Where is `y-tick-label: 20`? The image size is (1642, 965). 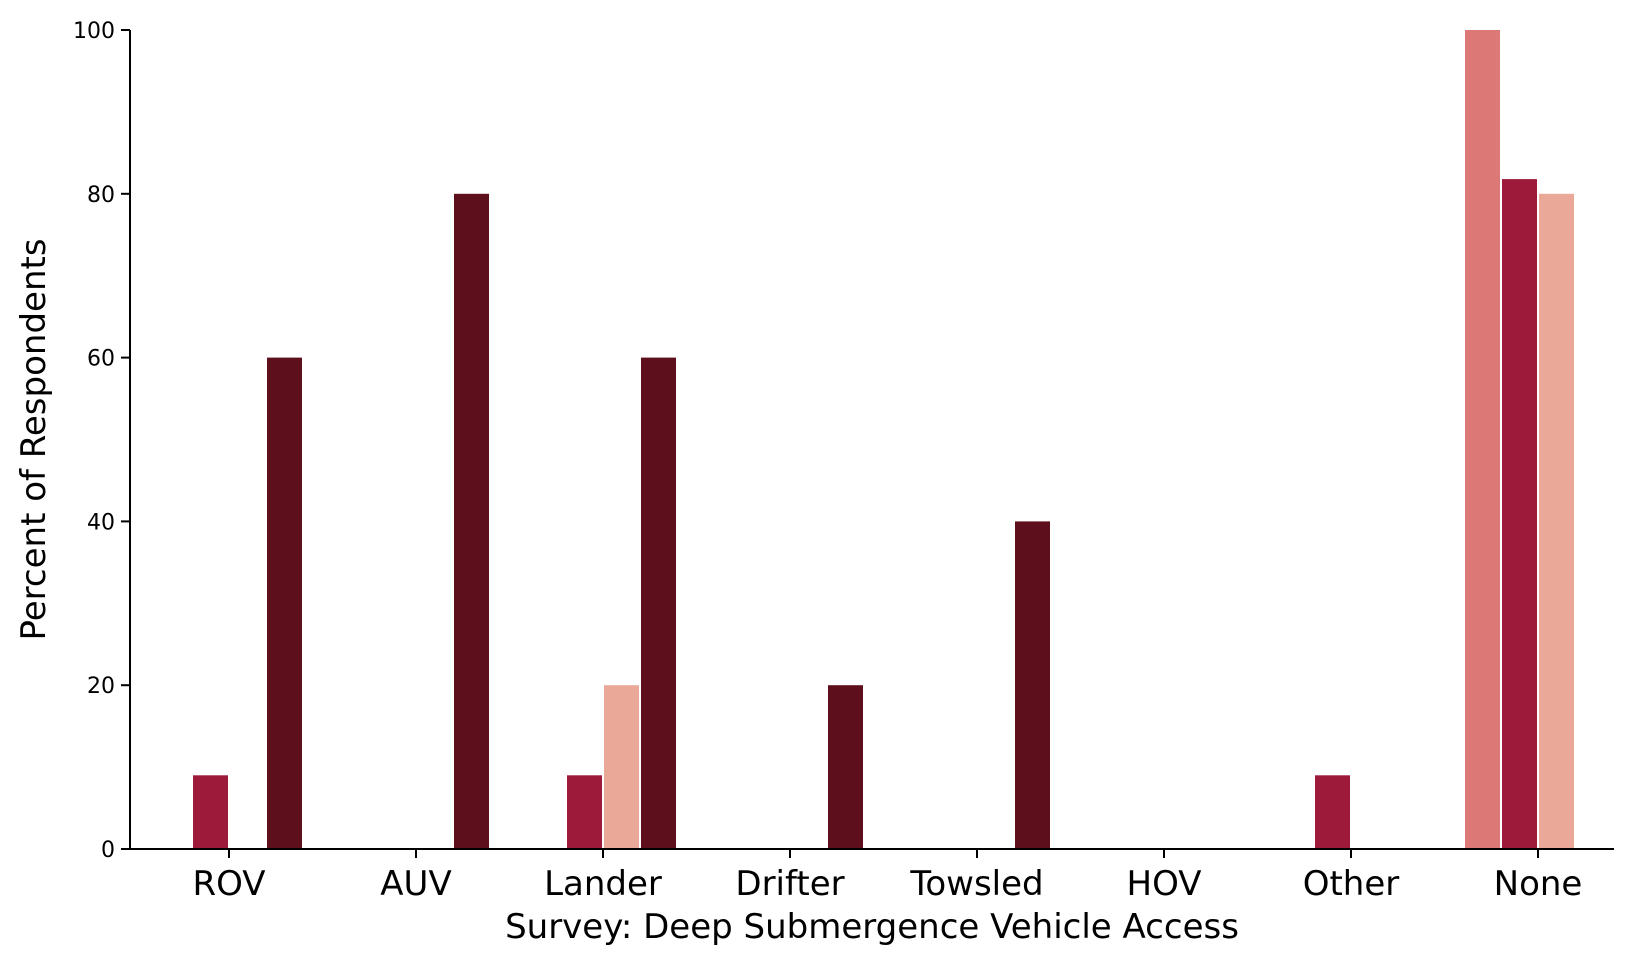 y-tick-label: 20 is located at coordinates (101, 686).